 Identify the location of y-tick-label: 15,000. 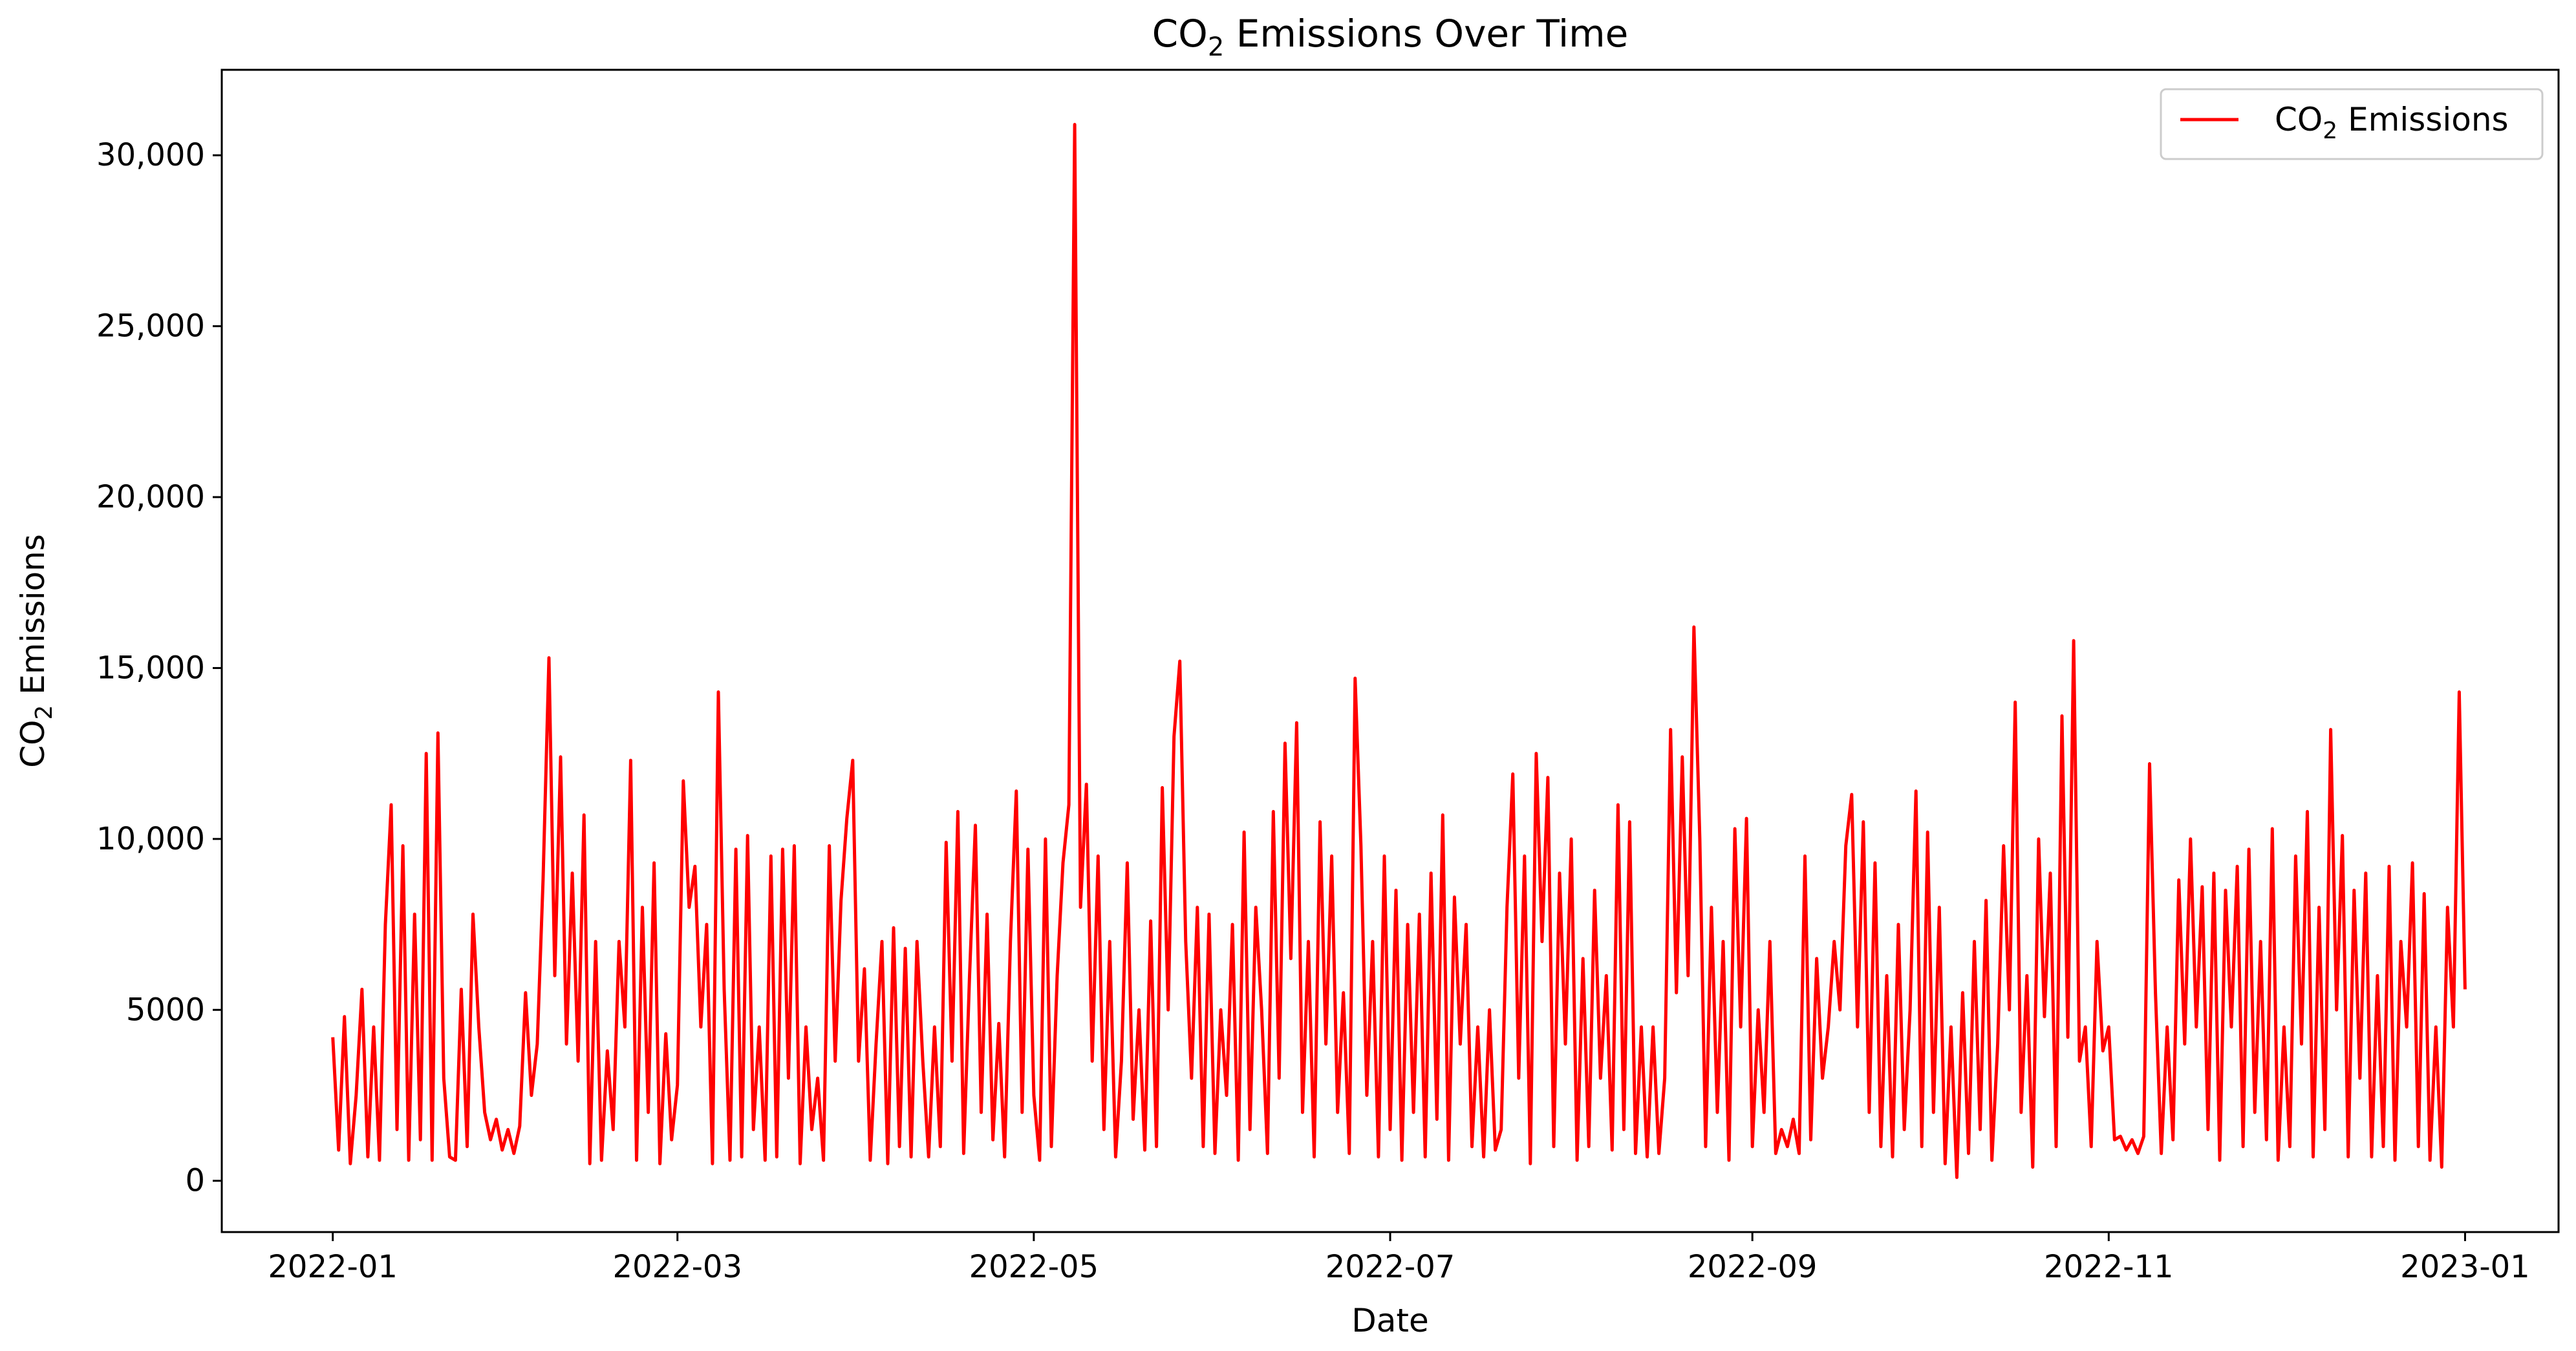
(150, 668).